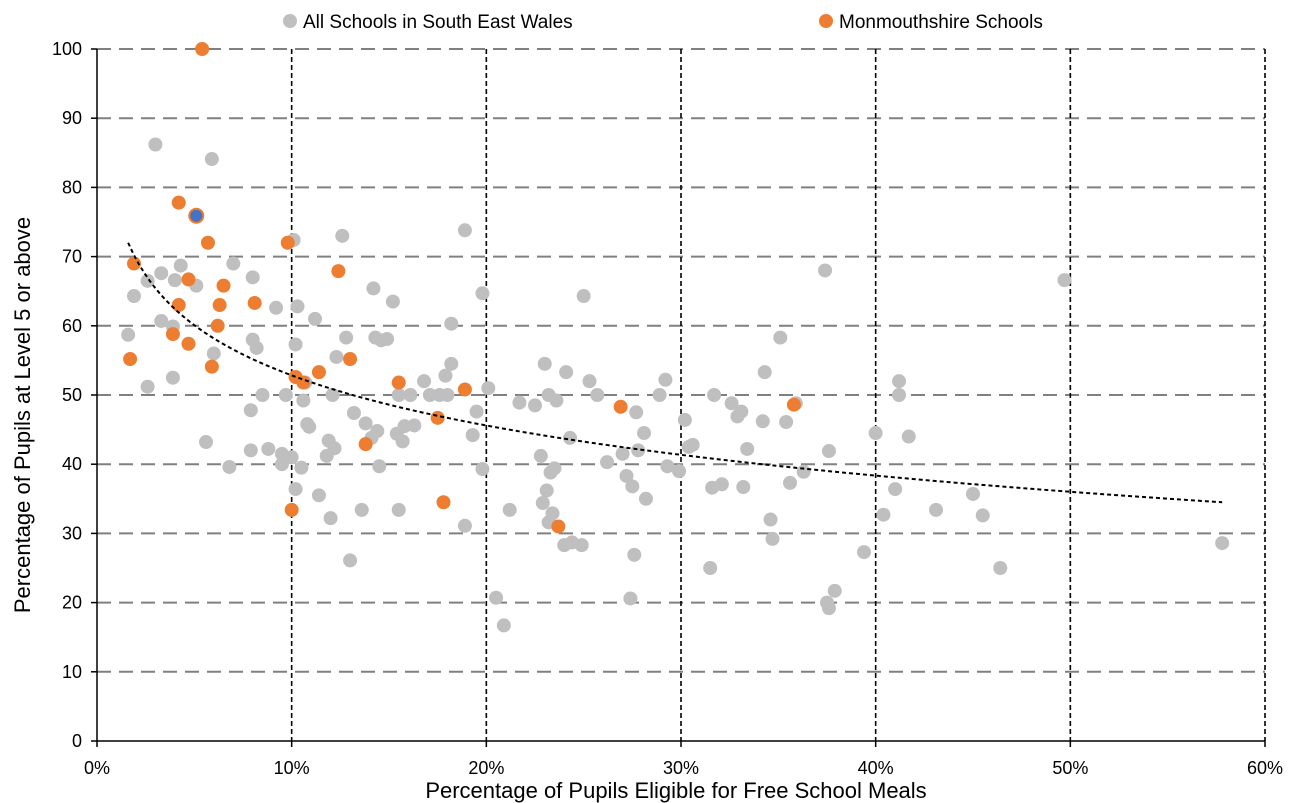 Image resolution: width=1290 pixels, height=803 pixels. What do you see at coordinates (94, 395) in the screenshot?
I see `y-tick-marks` at bounding box center [94, 395].